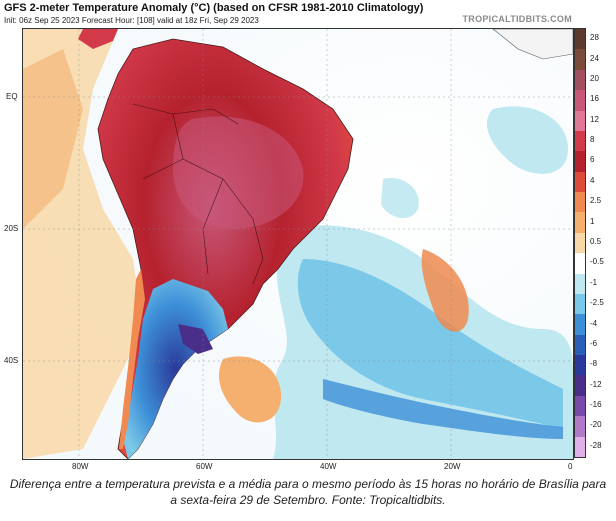  I want to click on lon-label-20w: 20W, so click(452, 466).